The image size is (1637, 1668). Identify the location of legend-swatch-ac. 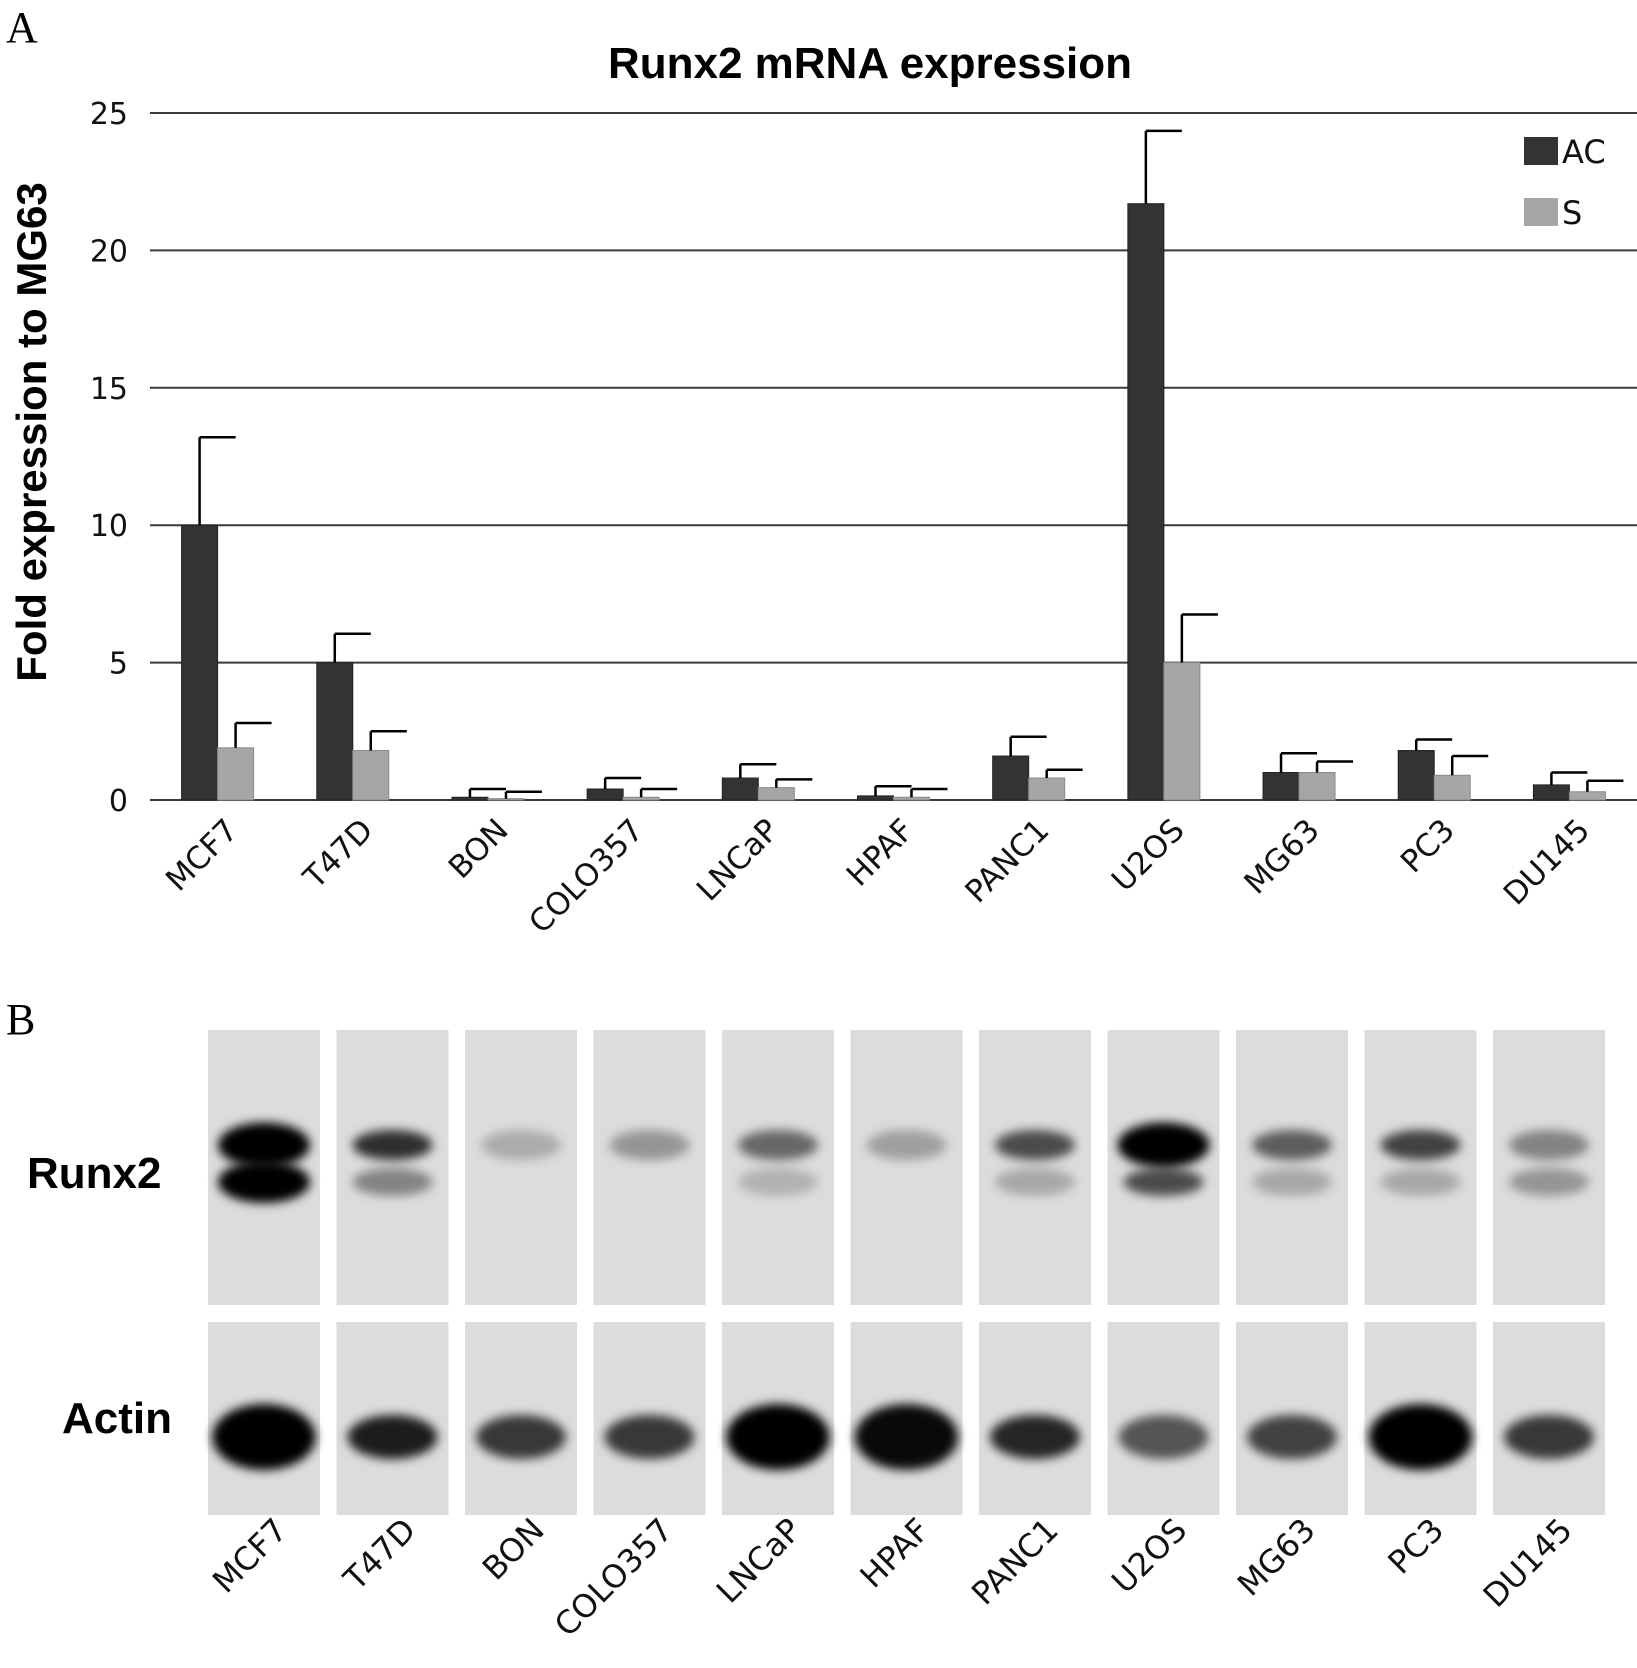
(1541, 151).